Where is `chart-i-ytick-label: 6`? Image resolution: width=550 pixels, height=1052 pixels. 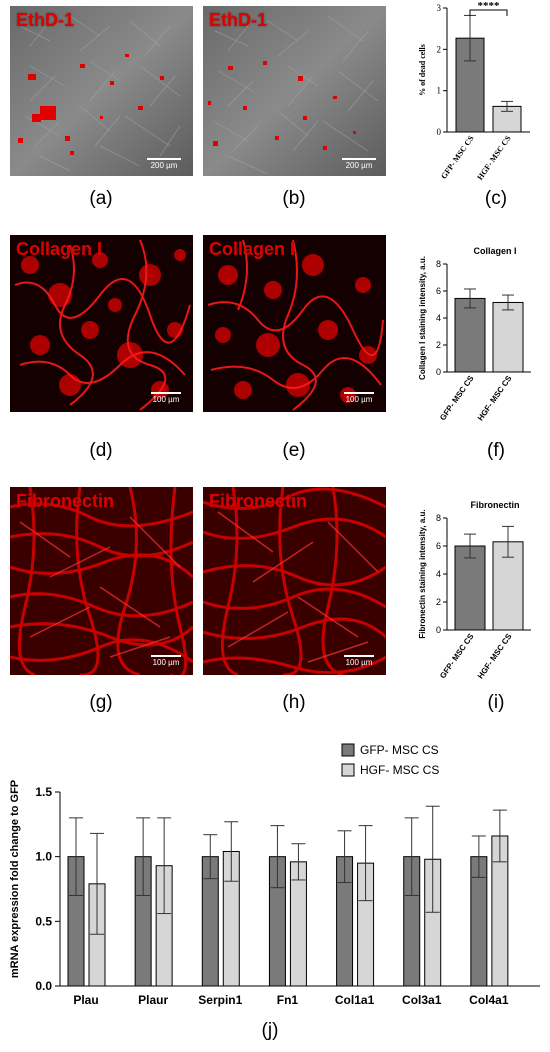
chart-i-ytick-label: 6 is located at coordinates (438, 546).